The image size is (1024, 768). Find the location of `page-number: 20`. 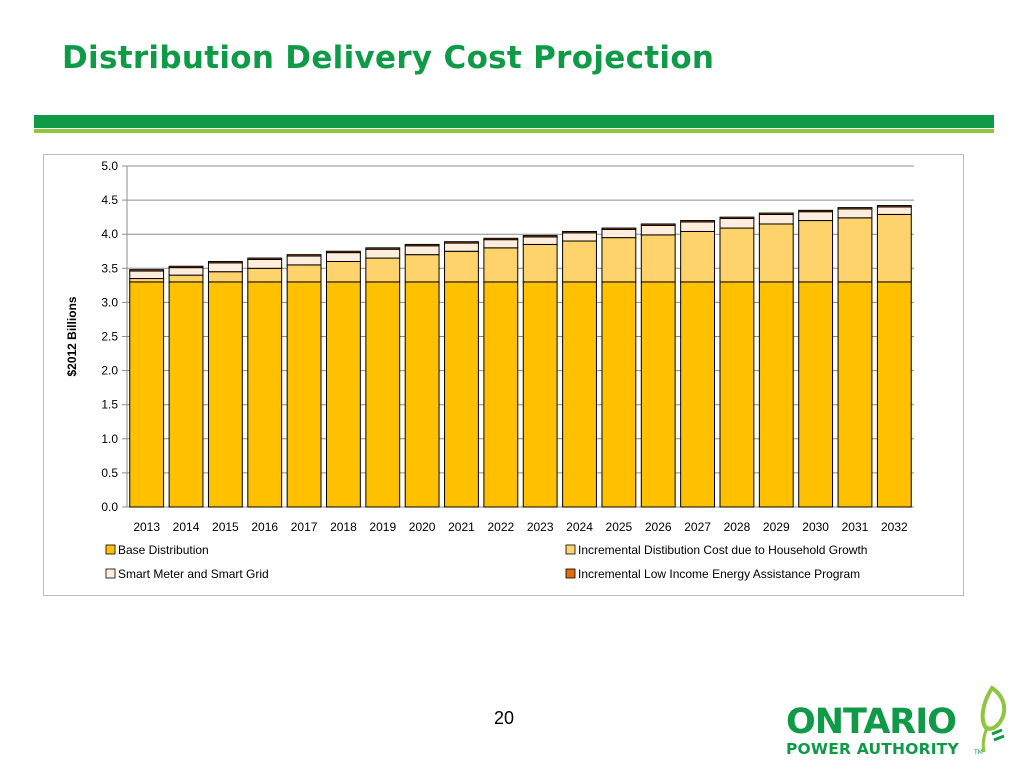

page-number: 20 is located at coordinates (504, 718).